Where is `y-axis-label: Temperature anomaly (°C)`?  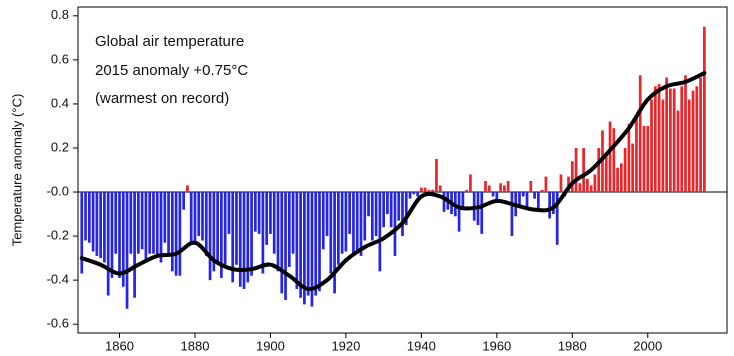
y-axis-label: Temperature anomaly (°C) is located at coordinates (16, 170).